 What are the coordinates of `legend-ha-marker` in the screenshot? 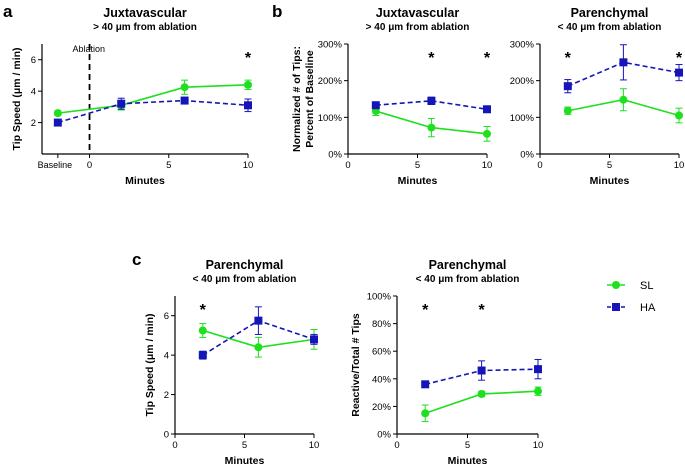 It's located at (616, 307).